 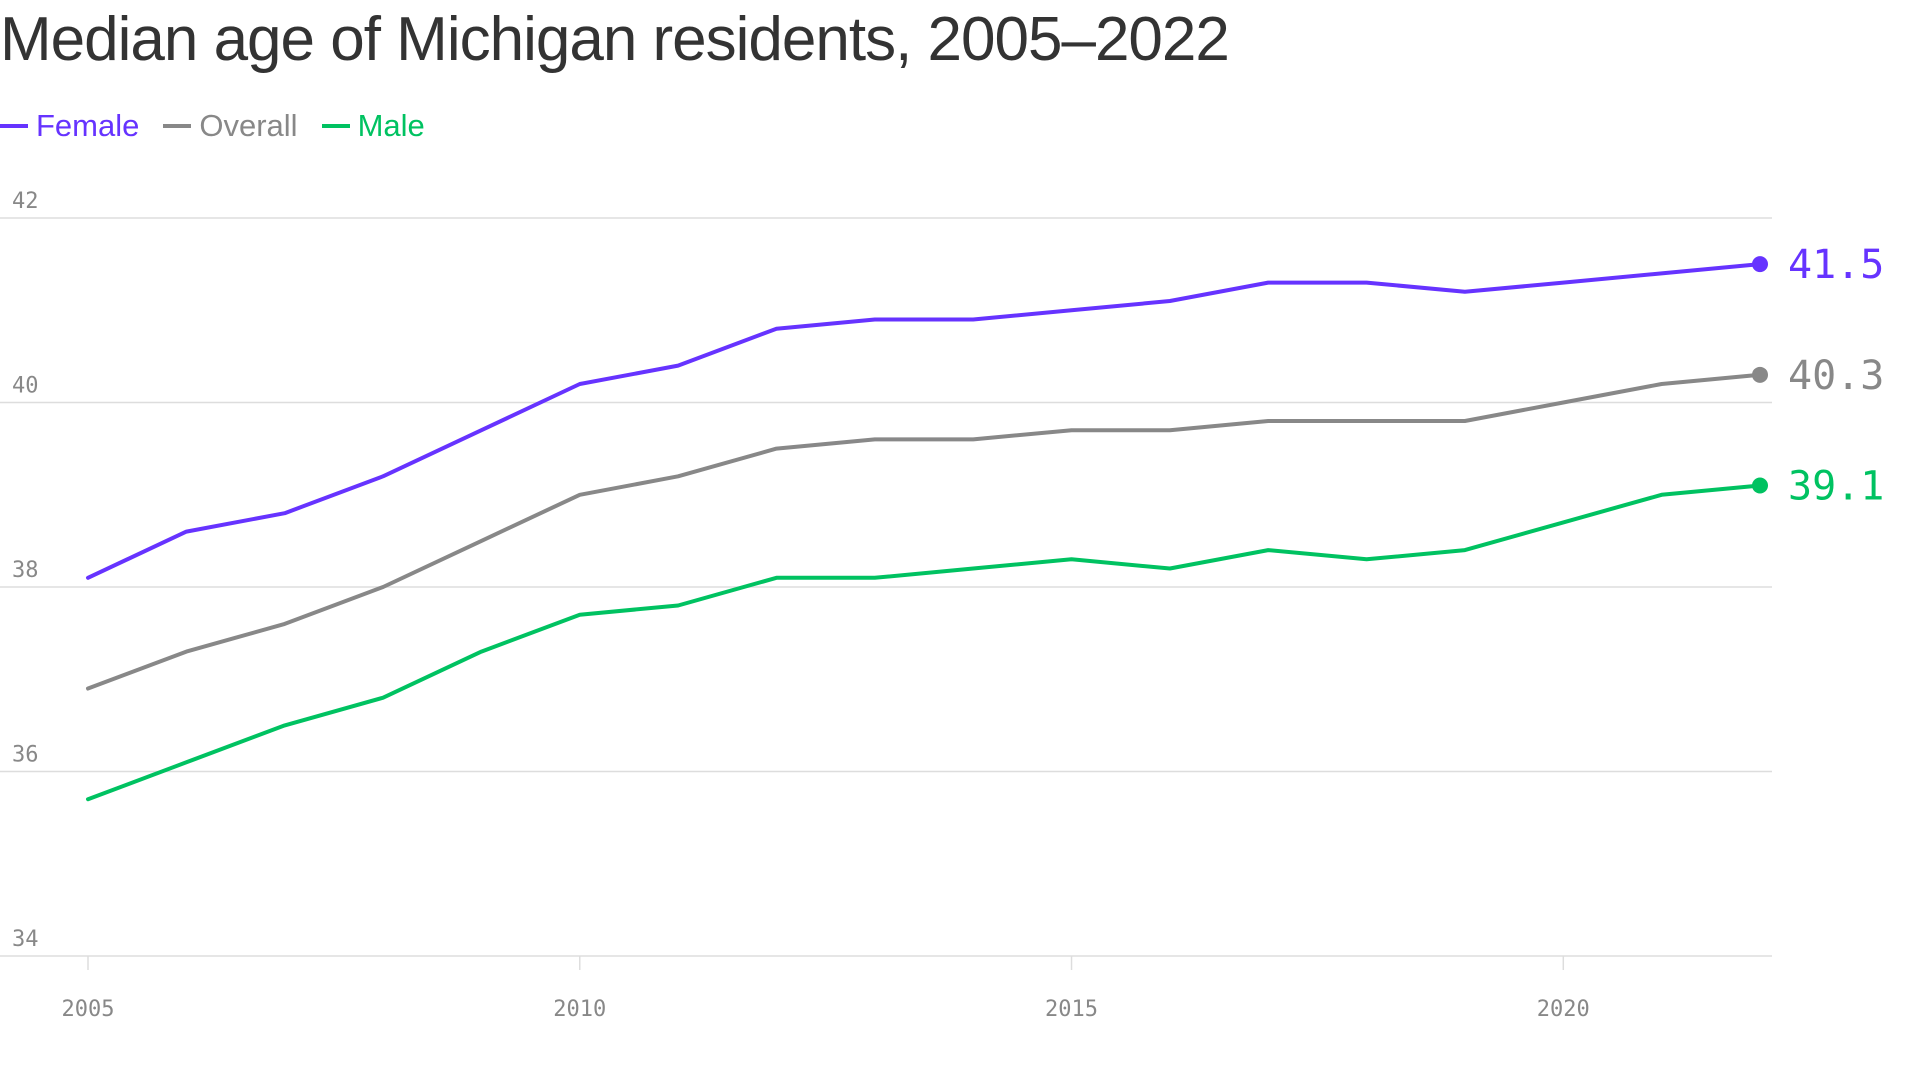 What do you see at coordinates (1836, 376) in the screenshot?
I see `end-label-overall: 40.3` at bounding box center [1836, 376].